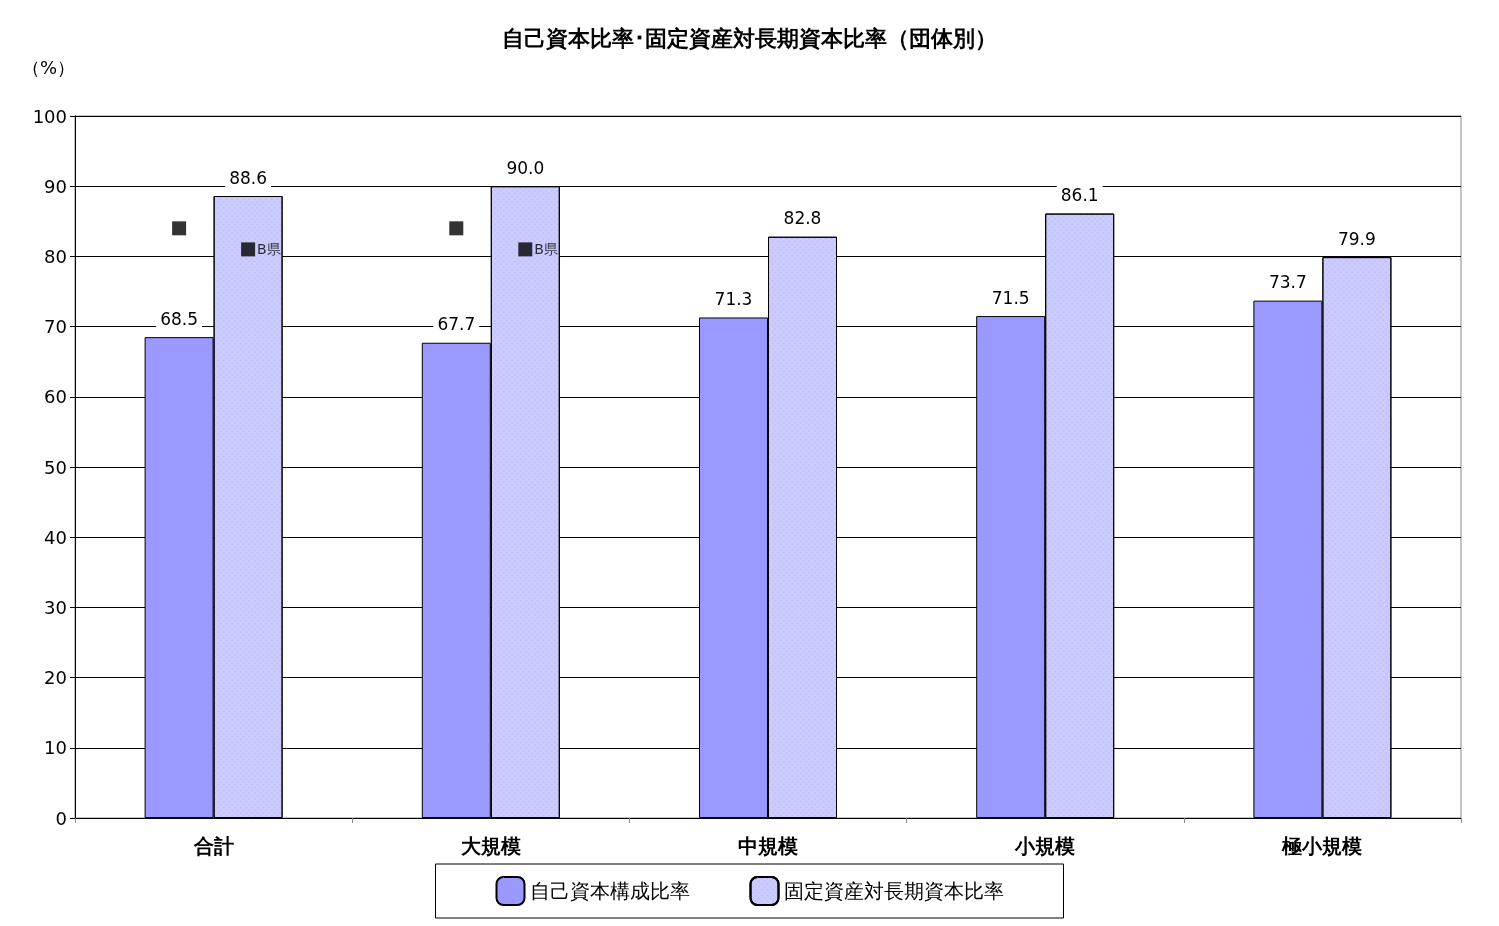 The height and width of the screenshot is (926, 1499). Describe the element at coordinates (55, 256) in the screenshot. I see `y-tick-label: 80` at that location.